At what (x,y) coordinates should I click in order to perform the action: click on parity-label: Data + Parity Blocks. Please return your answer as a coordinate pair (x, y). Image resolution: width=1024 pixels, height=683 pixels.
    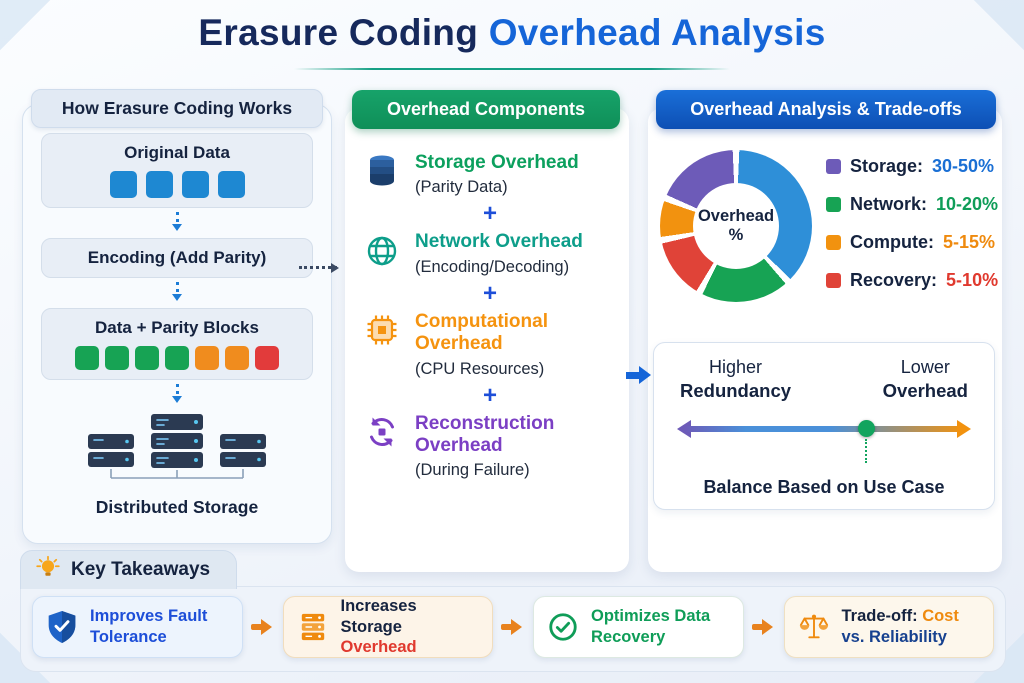
    Looking at the image, I should click on (177, 327).